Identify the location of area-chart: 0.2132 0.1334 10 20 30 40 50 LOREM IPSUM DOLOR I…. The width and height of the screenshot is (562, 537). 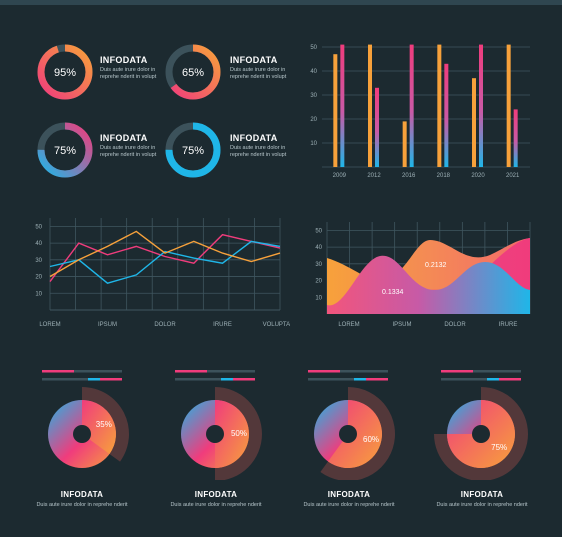
(423, 275).